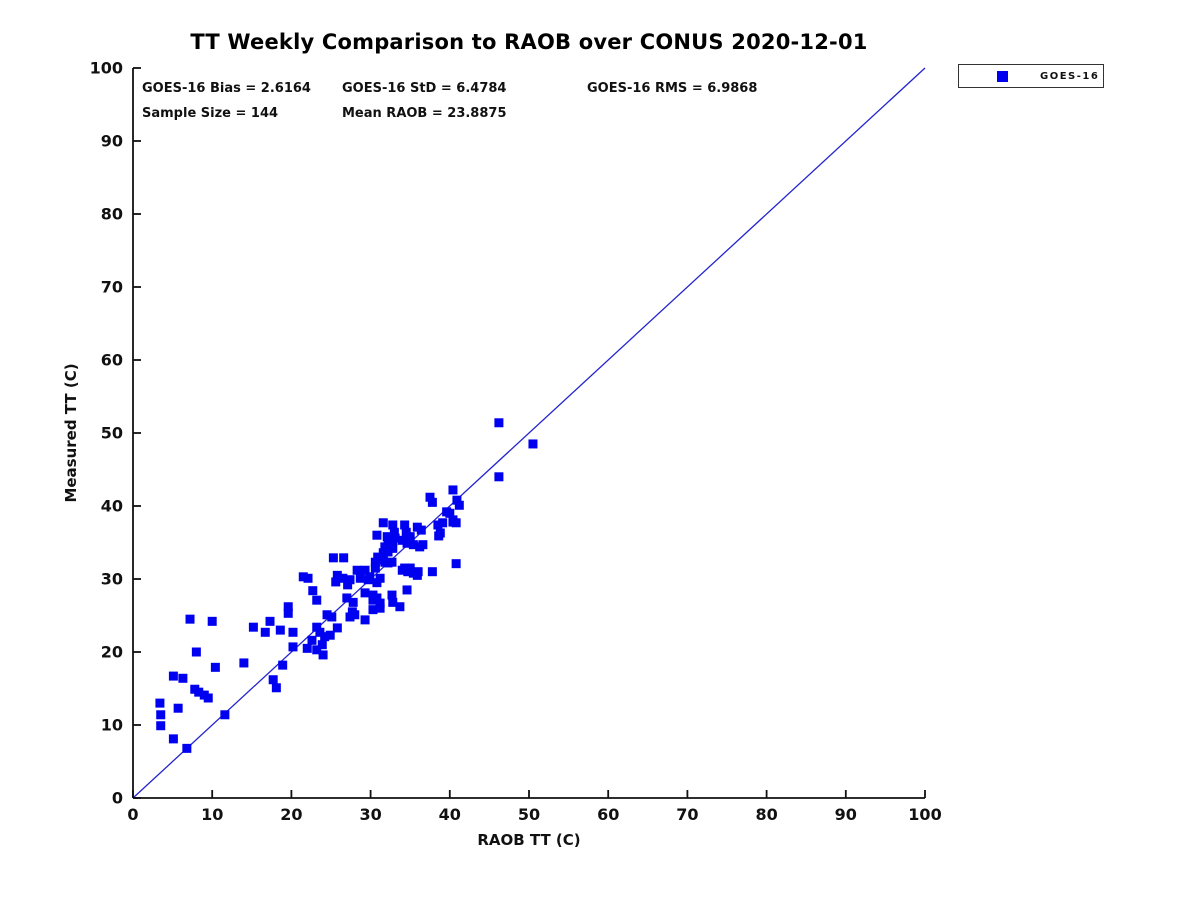  What do you see at coordinates (1070, 76) in the screenshot?
I see `legend-label: GOES-16` at bounding box center [1070, 76].